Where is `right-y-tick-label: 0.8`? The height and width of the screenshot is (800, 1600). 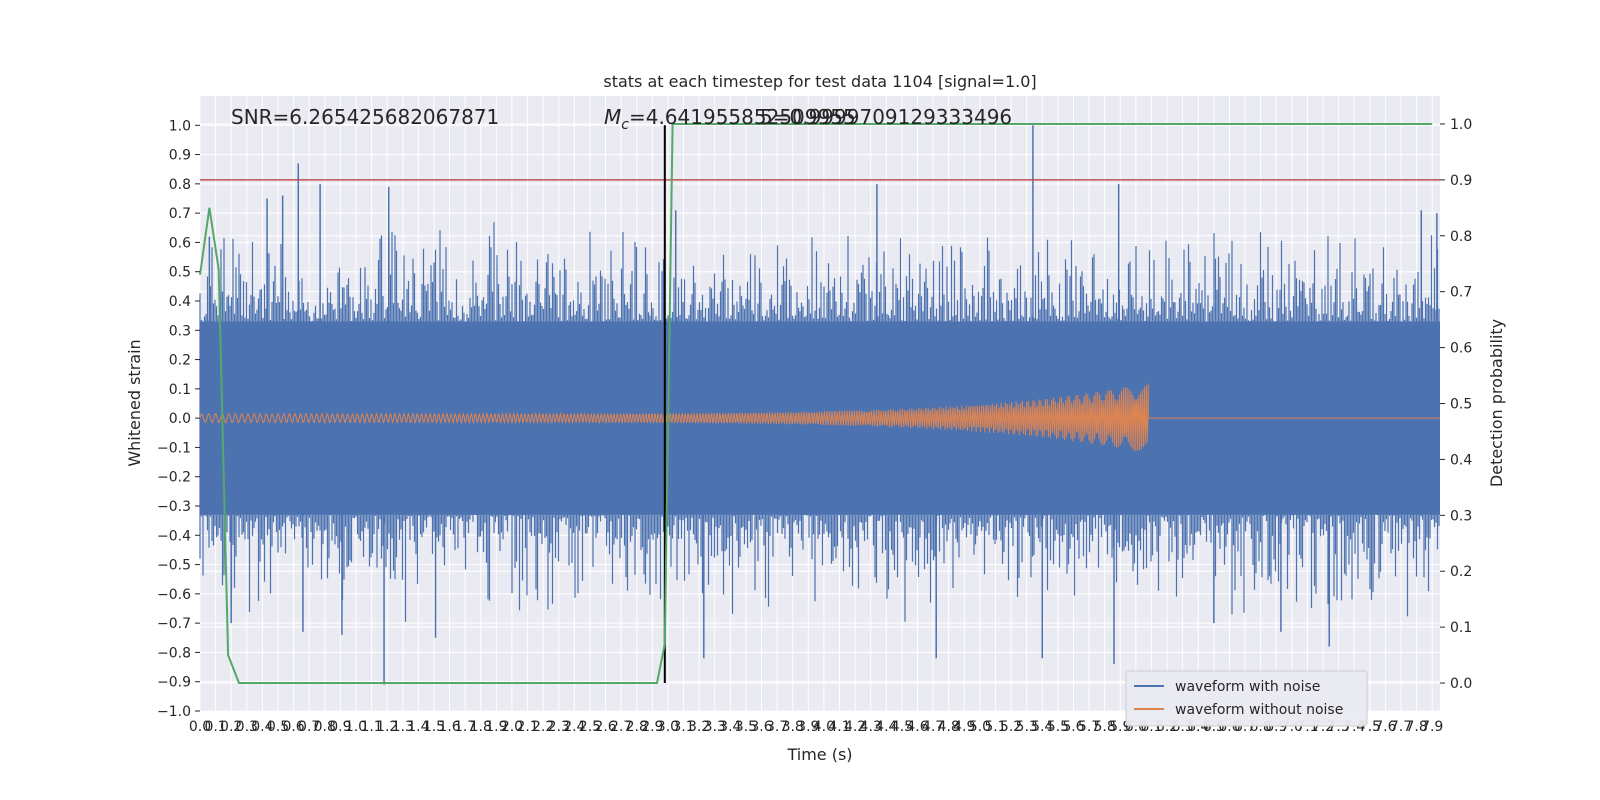
right-y-tick-label: 0.8 is located at coordinates (1461, 237).